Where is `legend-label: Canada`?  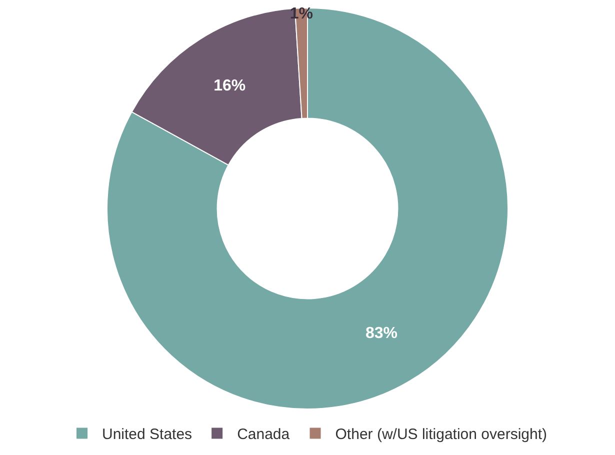
legend-label: Canada is located at coordinates (263, 435).